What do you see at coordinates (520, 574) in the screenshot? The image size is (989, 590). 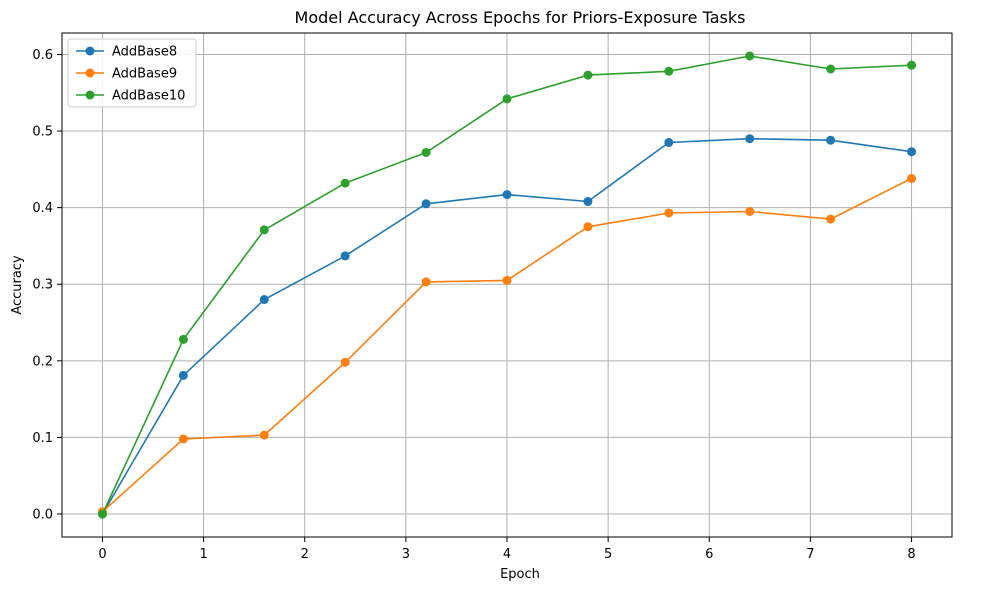 I see `x-axis-title: Epoch` at bounding box center [520, 574].